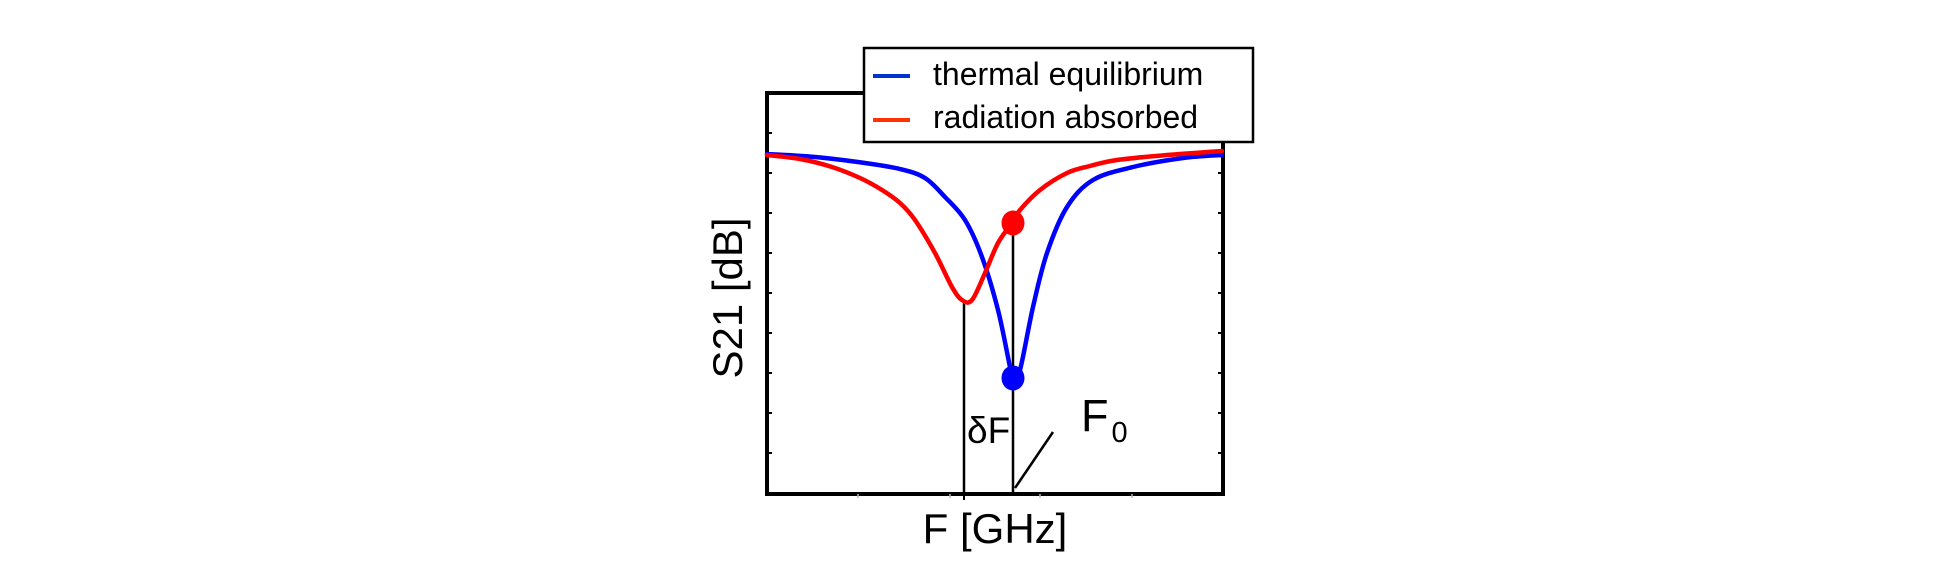 The width and height of the screenshot is (1950, 569). Describe the element at coordinates (1013, 223) in the screenshot. I see `radiation-absorbed-marker` at that location.